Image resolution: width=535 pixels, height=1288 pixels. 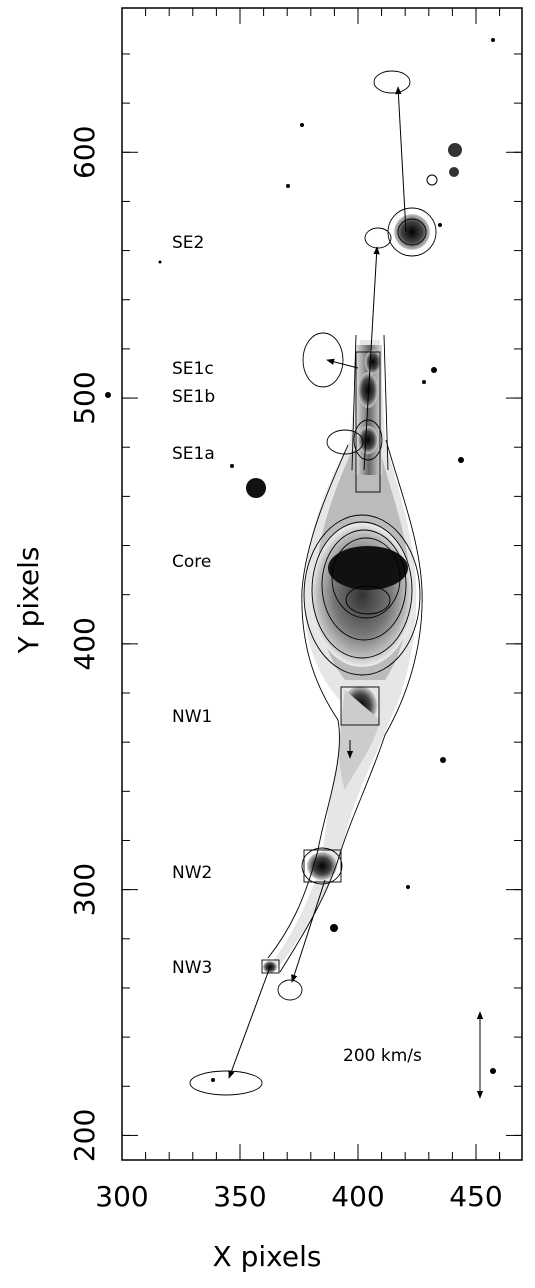 I want to click on annotation: SE2, so click(x=188, y=243).